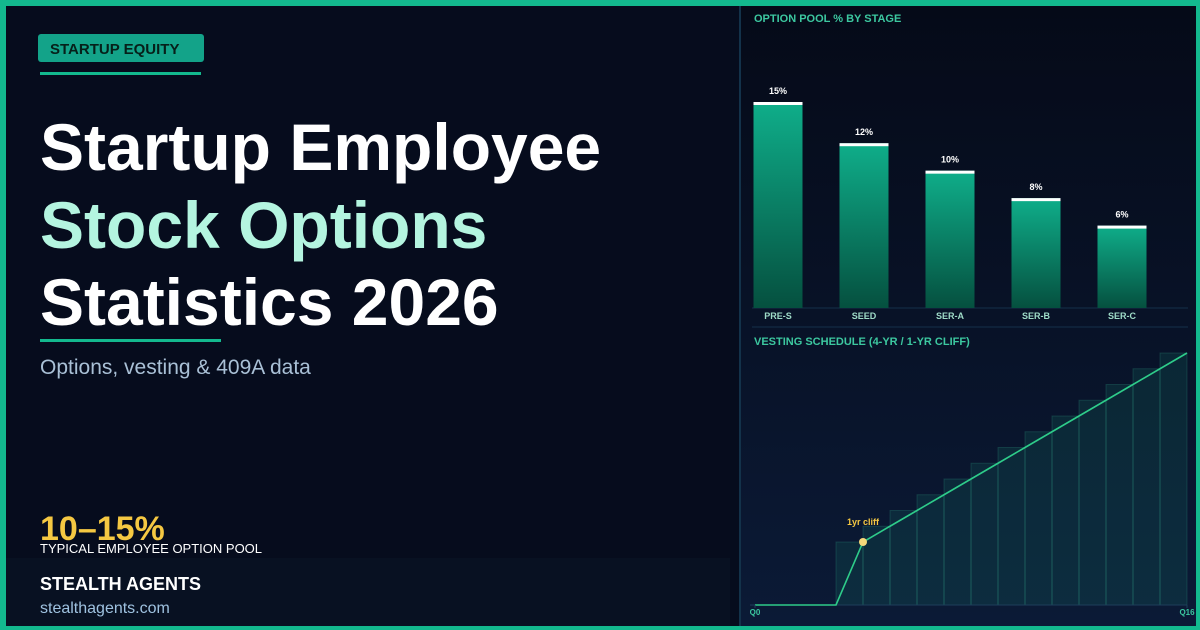 The height and width of the screenshot is (630, 1200). I want to click on vesting-line, so click(971, 479).